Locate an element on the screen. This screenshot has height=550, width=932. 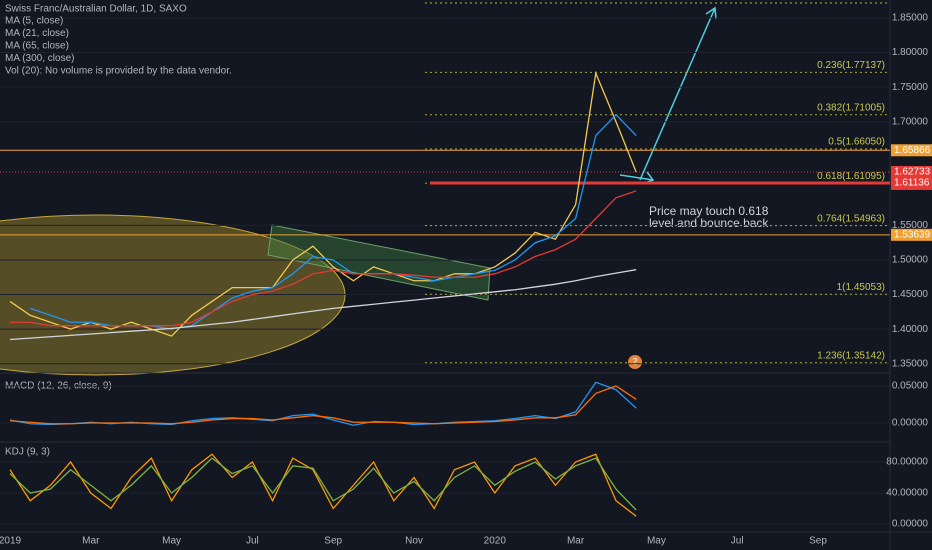
y-tick-label: 80.00000 is located at coordinates (907, 462).